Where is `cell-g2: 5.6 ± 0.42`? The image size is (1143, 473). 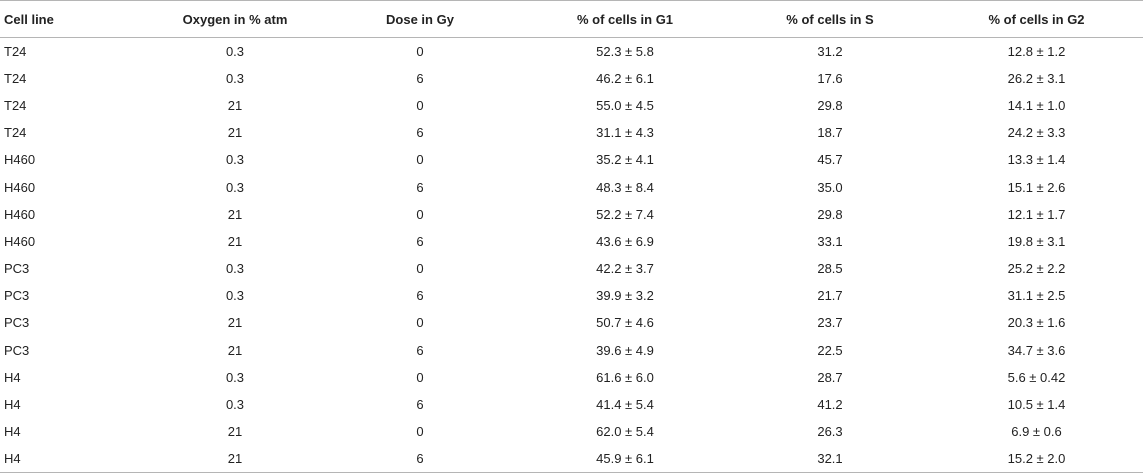
cell-g2: 5.6 ± 0.42 is located at coordinates (1036, 377).